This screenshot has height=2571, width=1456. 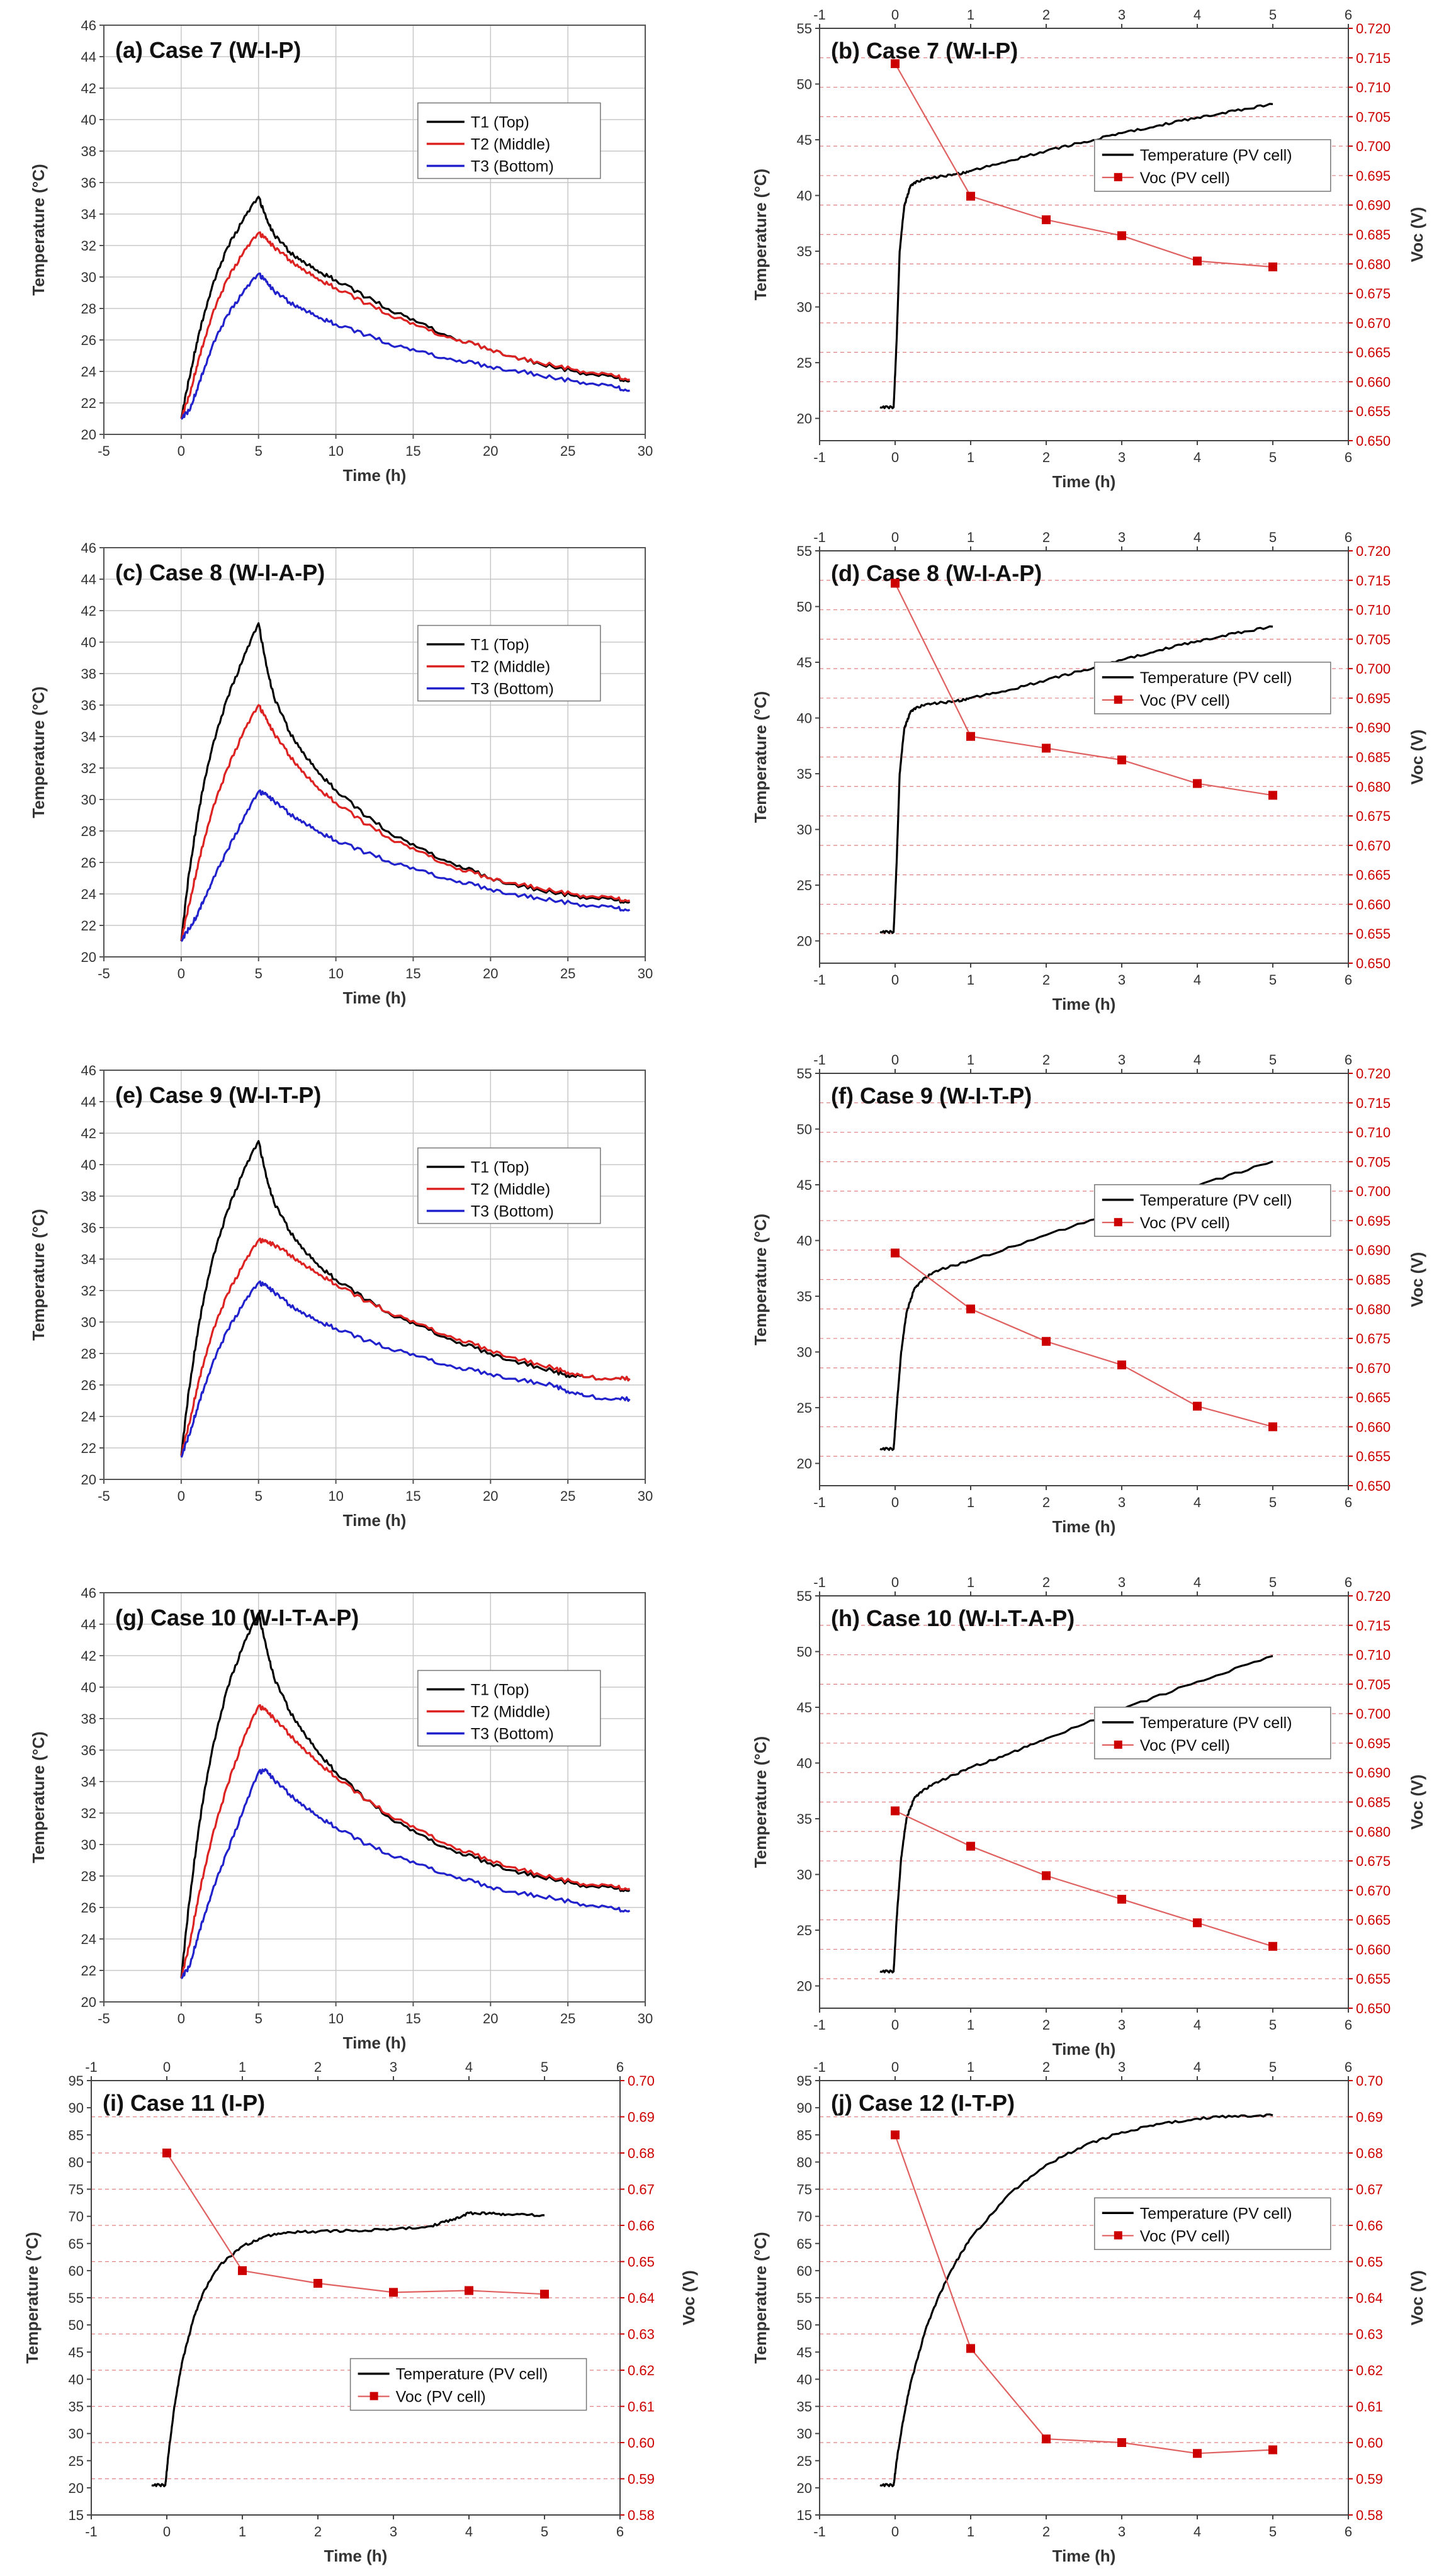 What do you see at coordinates (1348, 537) in the screenshot?
I see `top-x-tick-label: 6` at bounding box center [1348, 537].